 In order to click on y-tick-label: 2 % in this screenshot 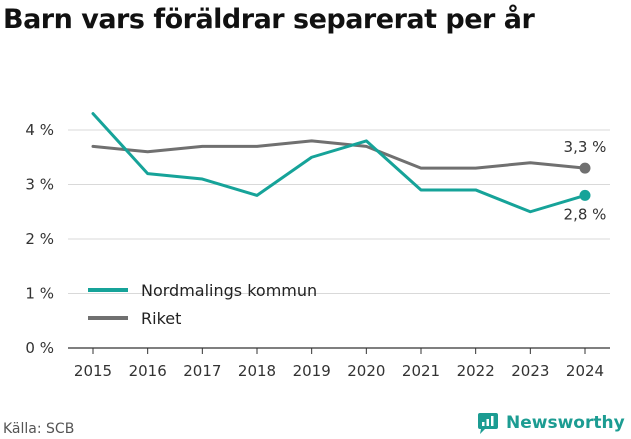, I will do `click(39, 239)`.